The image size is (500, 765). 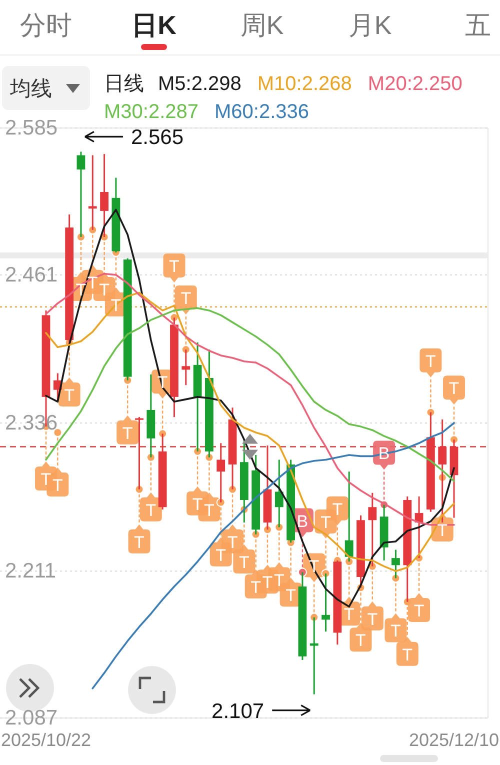 What do you see at coordinates (302, 521) in the screenshot?
I see `data-label: B` at bounding box center [302, 521].